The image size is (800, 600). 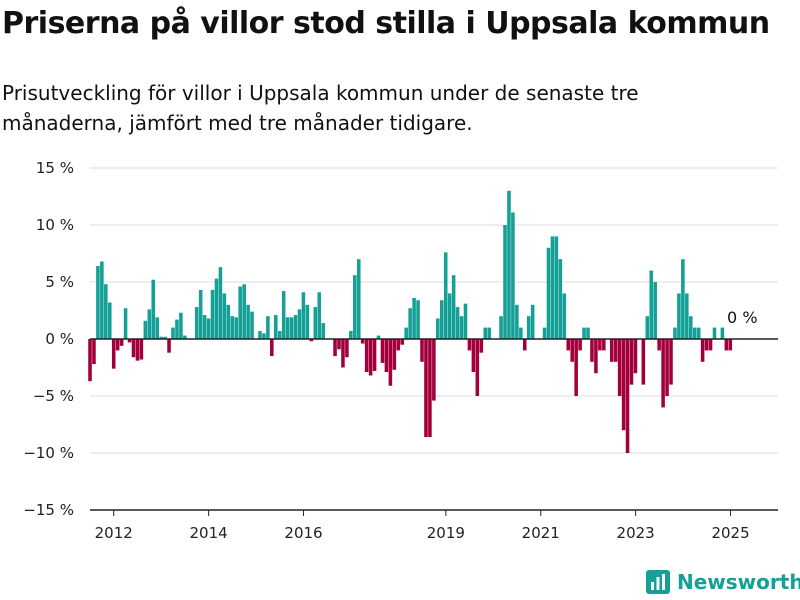 What do you see at coordinates (730, 533) in the screenshot?
I see `x-tick-label: 2025` at bounding box center [730, 533].